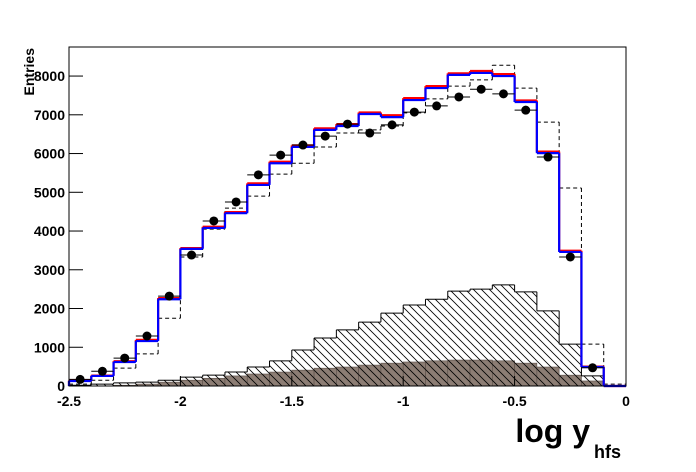 The width and height of the screenshot is (696, 472). I want to click on y-tick-label: 2000, so click(49, 309).